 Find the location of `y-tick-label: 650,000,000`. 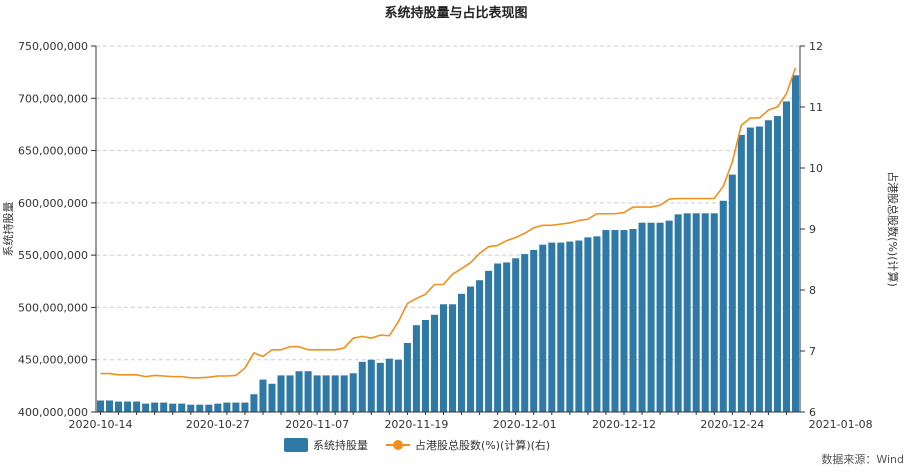

y-tick-label: 650,000,000 is located at coordinates (53, 151).